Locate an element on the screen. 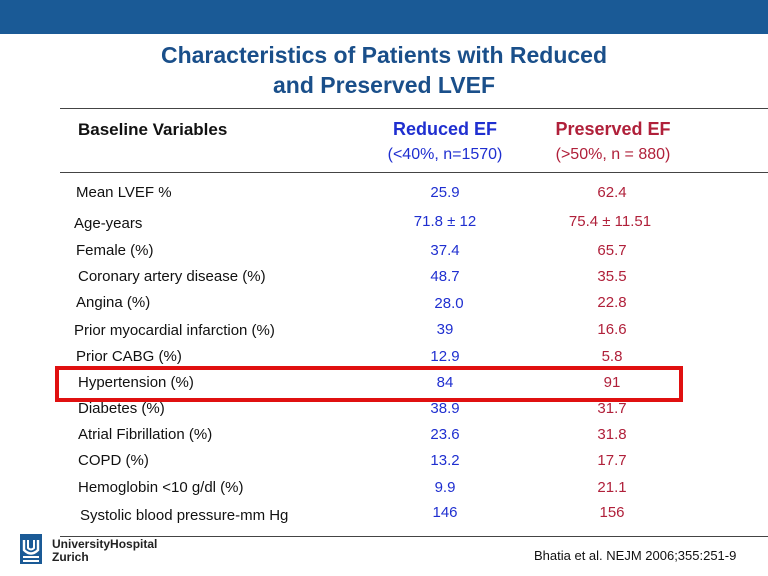  reduced-value: 84 is located at coordinates (445, 382).